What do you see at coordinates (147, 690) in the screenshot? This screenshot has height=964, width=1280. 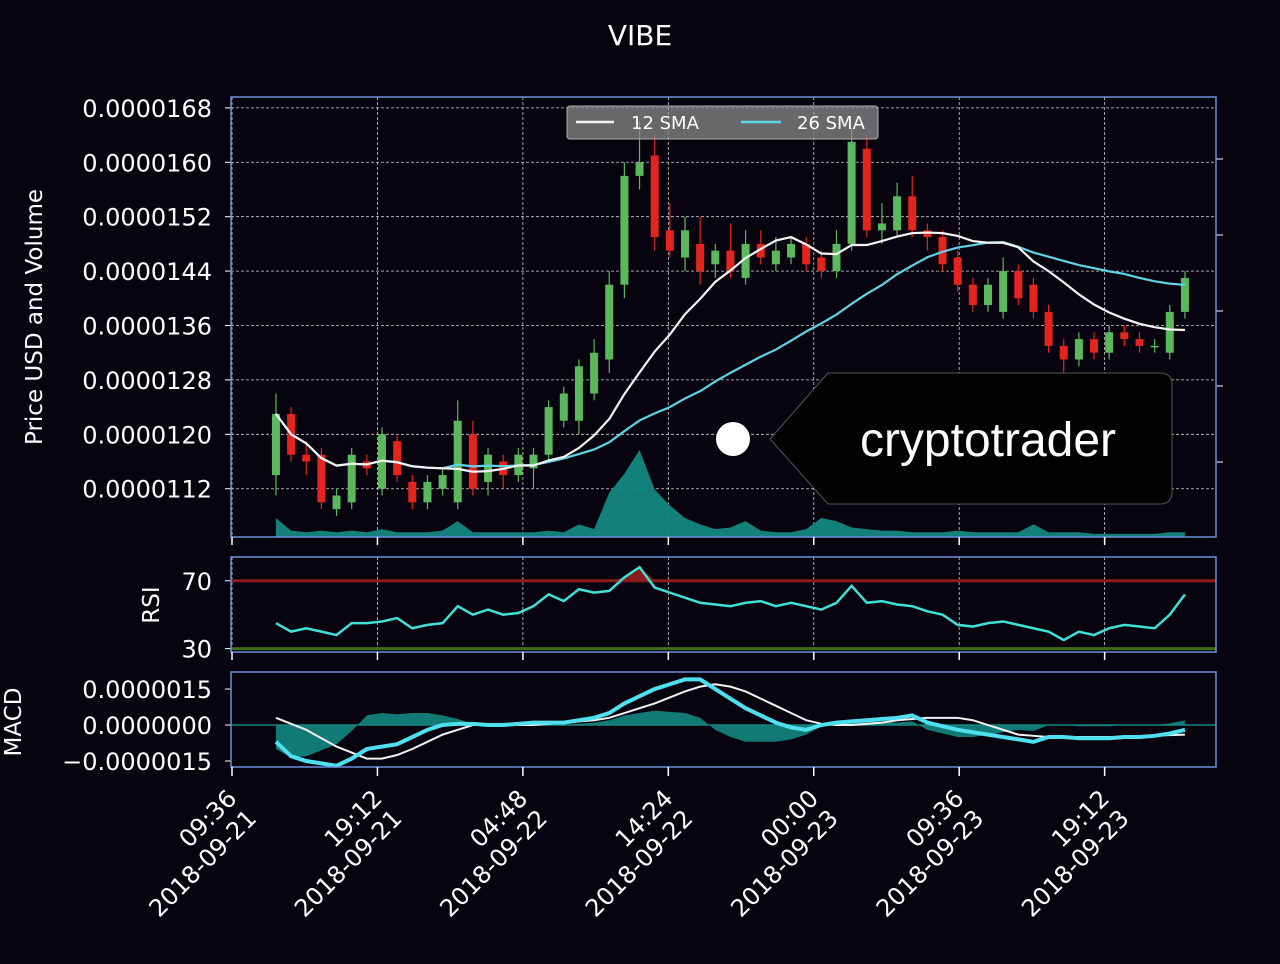 I see `macd-tick-label: 0.0000015` at bounding box center [147, 690].